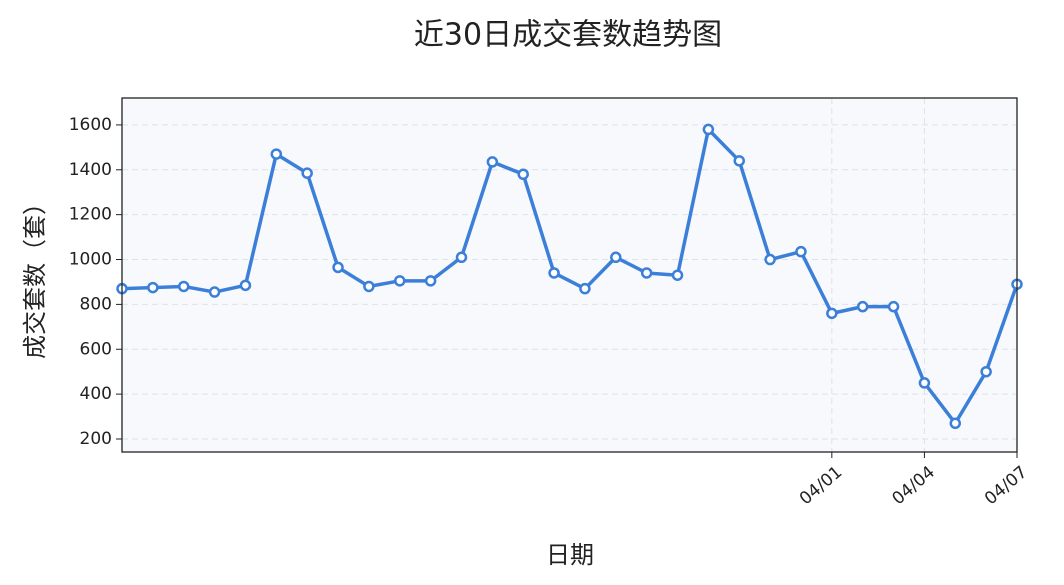  Describe the element at coordinates (821, 485) in the screenshot. I see `x-tick-label: 04/01` at that location.